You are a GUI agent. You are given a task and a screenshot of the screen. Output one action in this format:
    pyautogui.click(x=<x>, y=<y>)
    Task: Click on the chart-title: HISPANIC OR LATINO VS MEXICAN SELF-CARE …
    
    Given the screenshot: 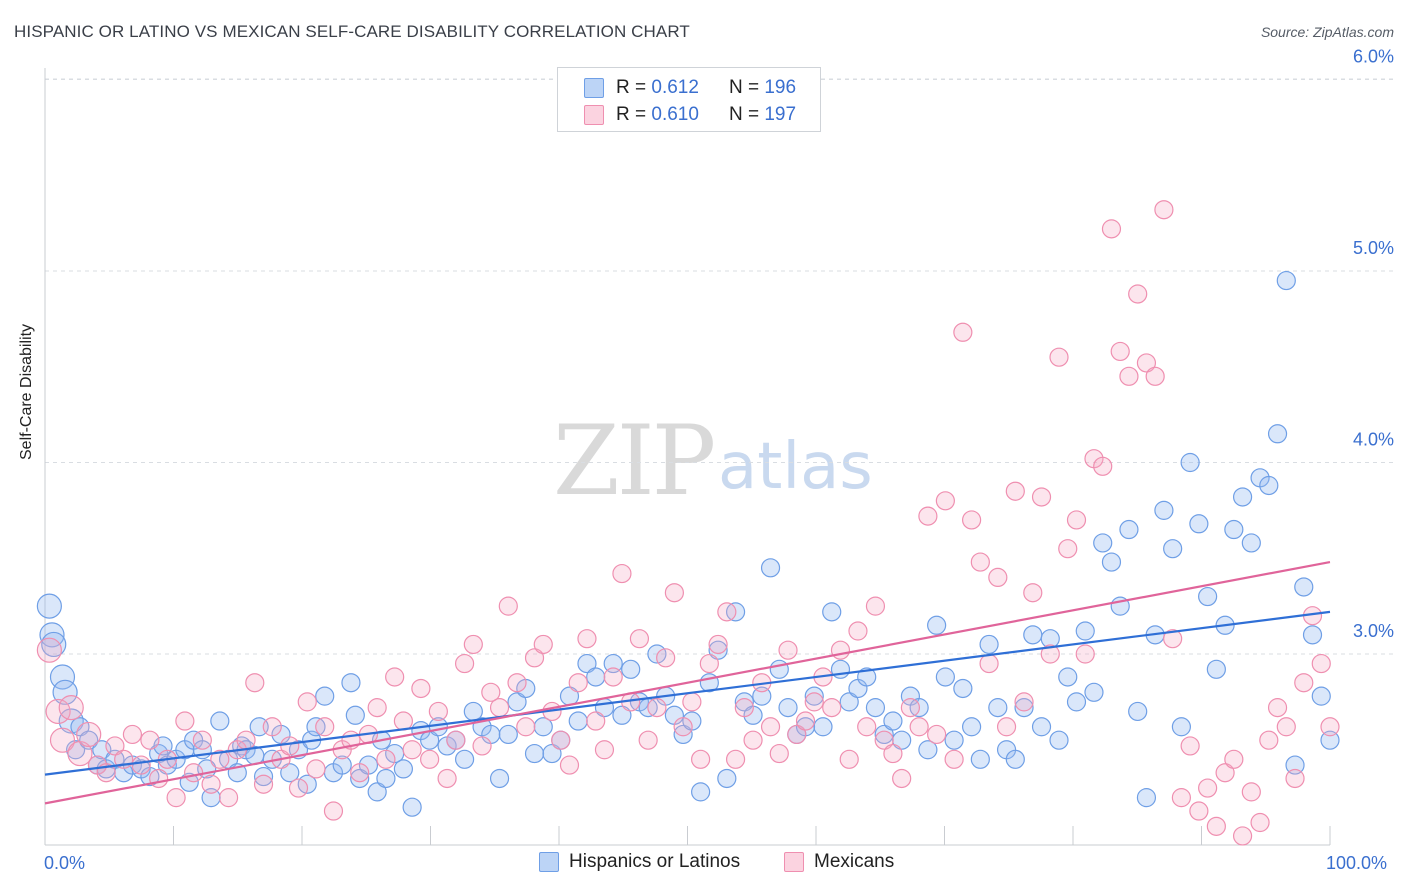 What is the action you would take?
    pyautogui.click(x=352, y=31)
    